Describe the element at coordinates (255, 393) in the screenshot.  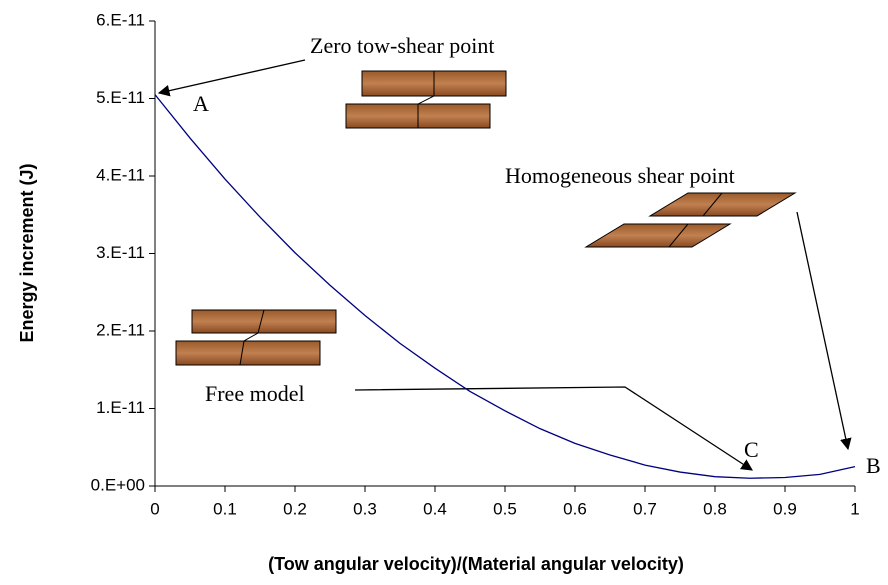
I see `annotation: Free model` at that location.